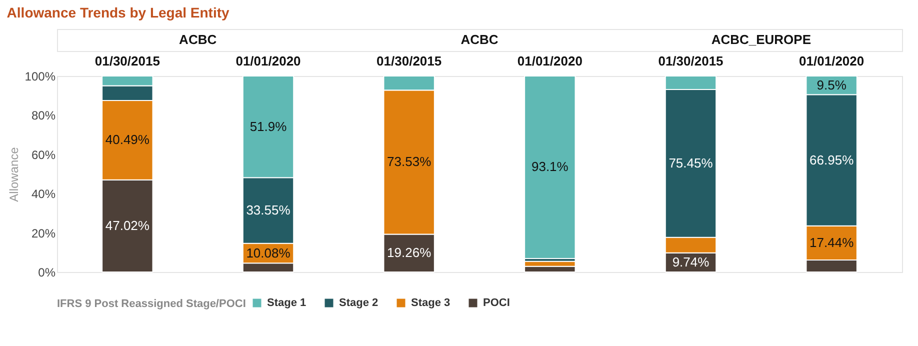  Describe the element at coordinates (118, 12) in the screenshot. I see `chart-title: Allowance Trends by Legal Entity` at that location.